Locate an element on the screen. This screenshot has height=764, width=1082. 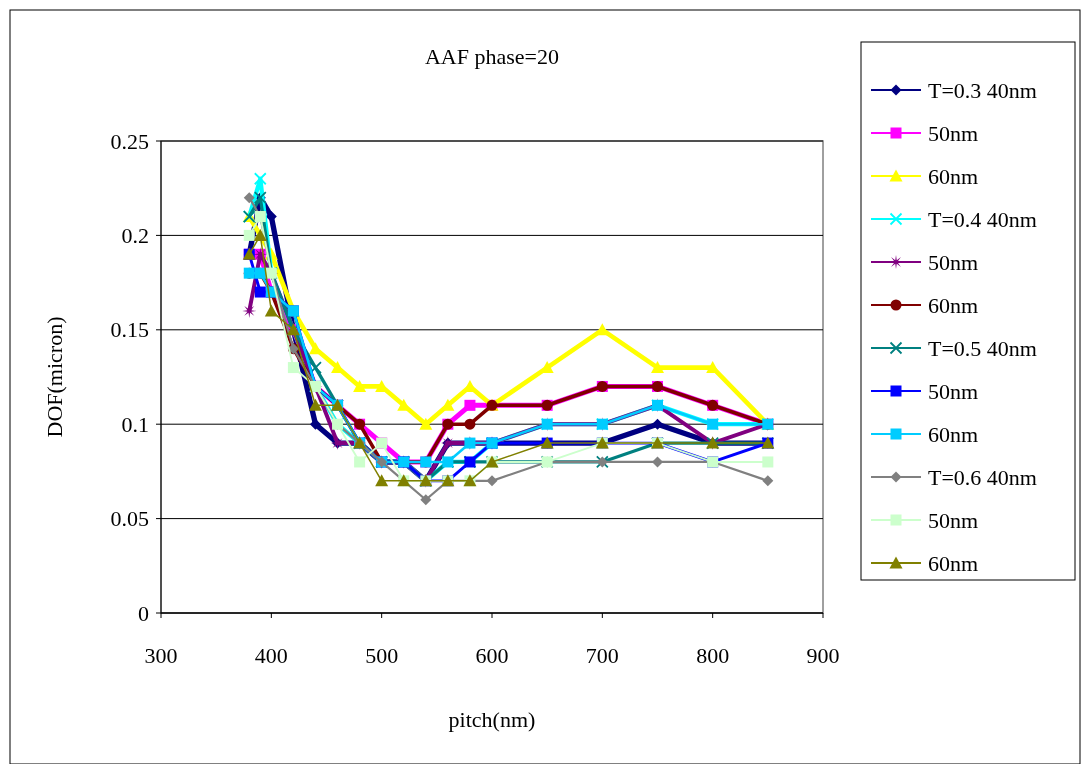
x-tick-label: 900 is located at coordinates (823, 655).